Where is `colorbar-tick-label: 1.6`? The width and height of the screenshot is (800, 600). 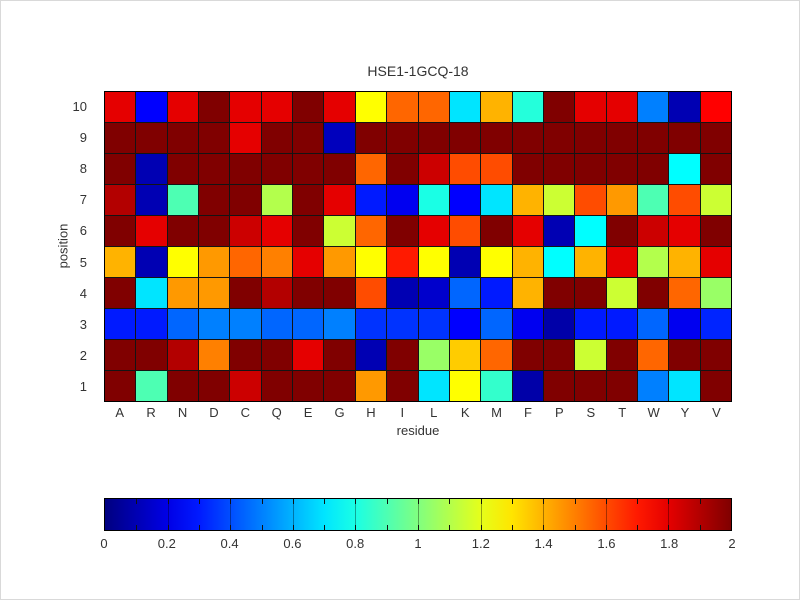 colorbar-tick-label: 1.6 is located at coordinates (606, 543).